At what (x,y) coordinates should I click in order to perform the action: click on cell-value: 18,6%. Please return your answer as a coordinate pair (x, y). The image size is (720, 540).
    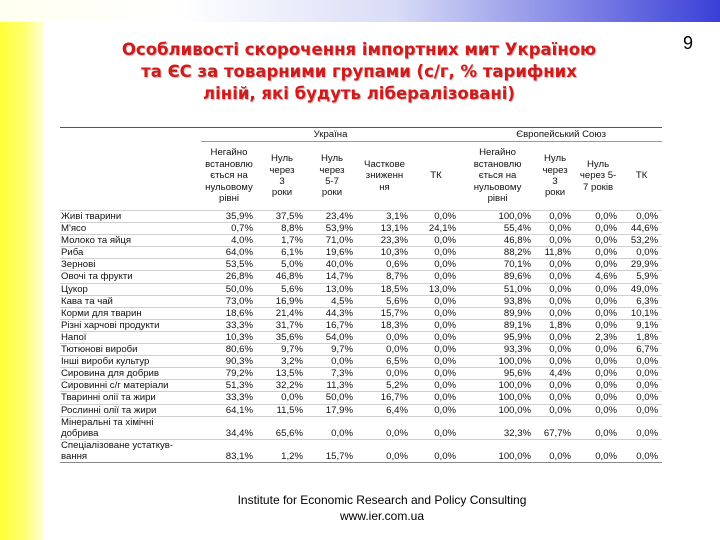
    Looking at the image, I should click on (229, 313).